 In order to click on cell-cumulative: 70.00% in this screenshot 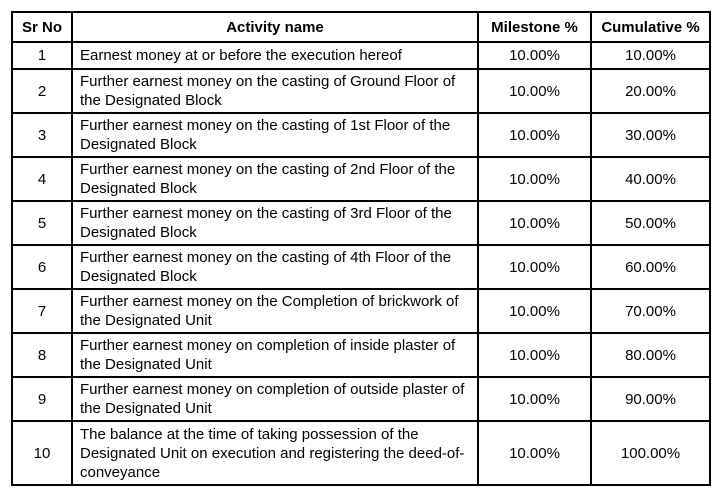, I will do `click(650, 311)`.